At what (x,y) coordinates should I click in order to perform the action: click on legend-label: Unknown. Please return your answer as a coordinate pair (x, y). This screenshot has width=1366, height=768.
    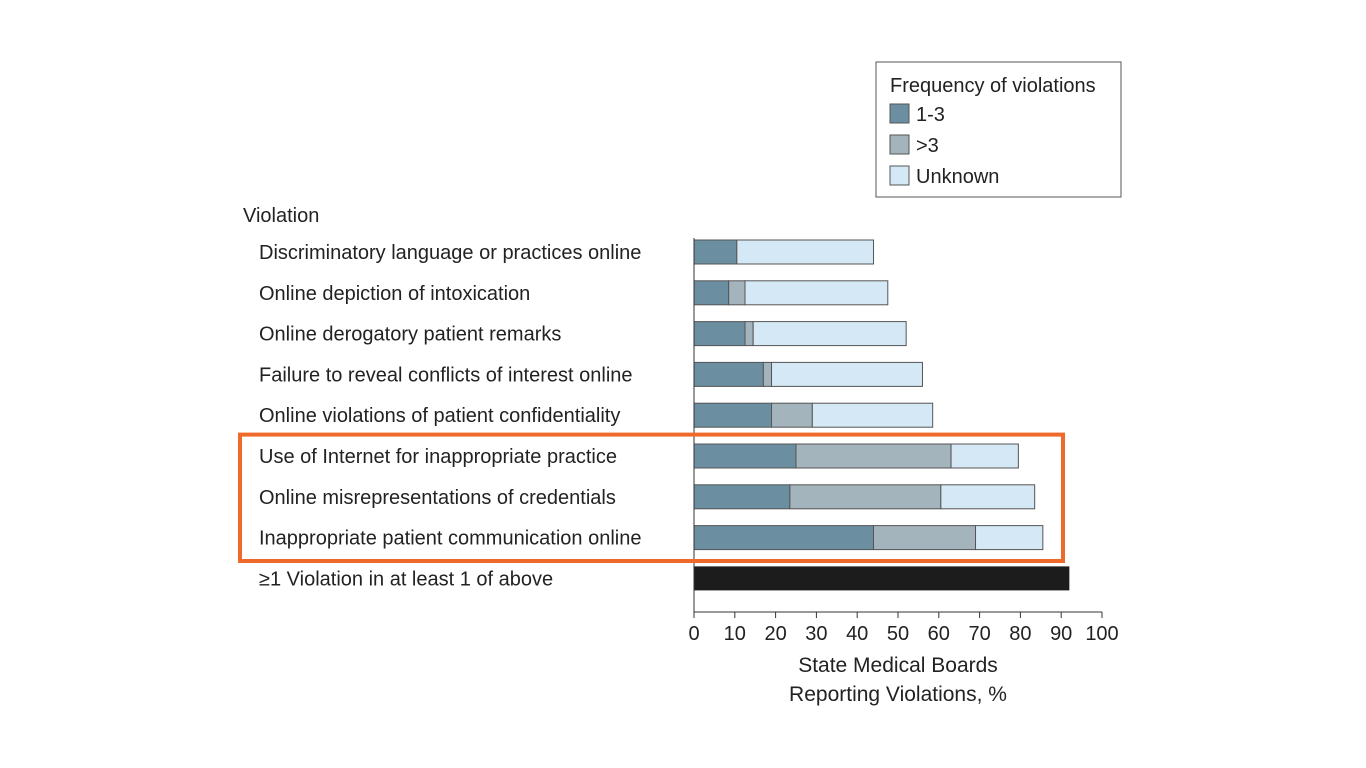
    Looking at the image, I should click on (957, 177).